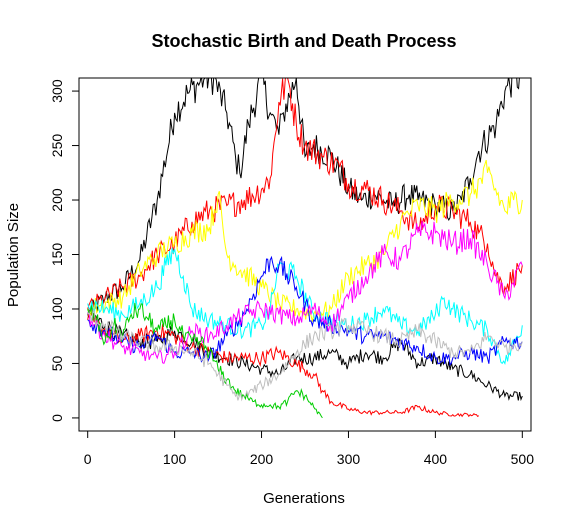  What do you see at coordinates (13, 255) in the screenshot?
I see `y-axis-label: Population Size` at bounding box center [13, 255].